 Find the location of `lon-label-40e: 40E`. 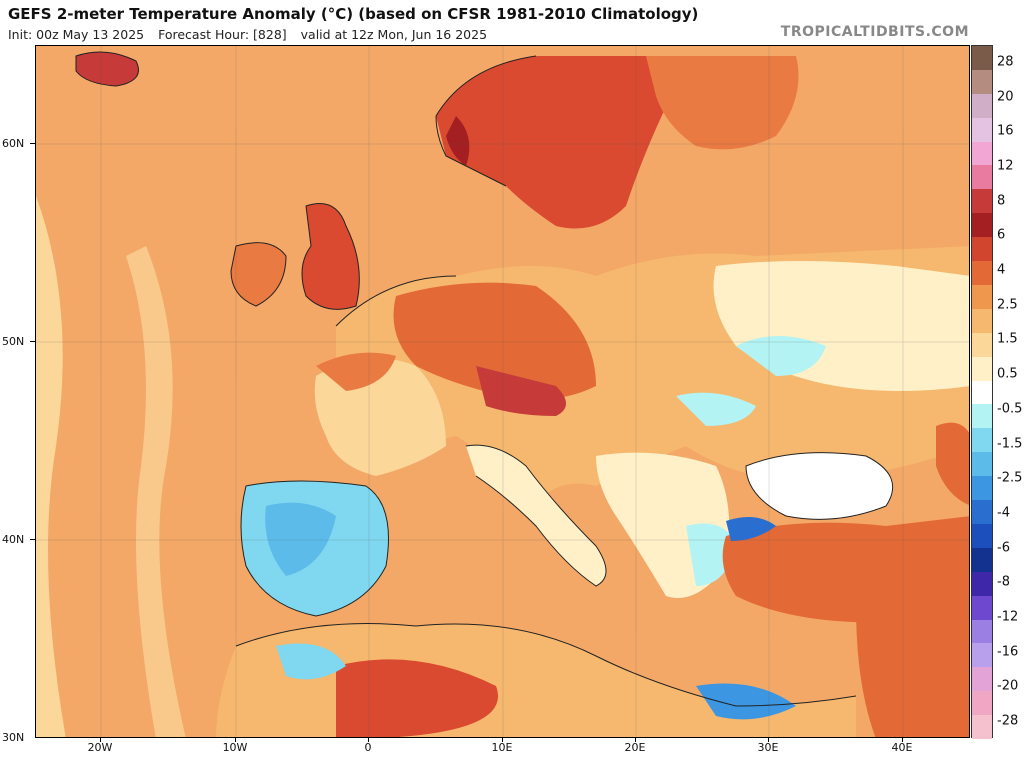

lon-label-40e: 40E is located at coordinates (902, 747).